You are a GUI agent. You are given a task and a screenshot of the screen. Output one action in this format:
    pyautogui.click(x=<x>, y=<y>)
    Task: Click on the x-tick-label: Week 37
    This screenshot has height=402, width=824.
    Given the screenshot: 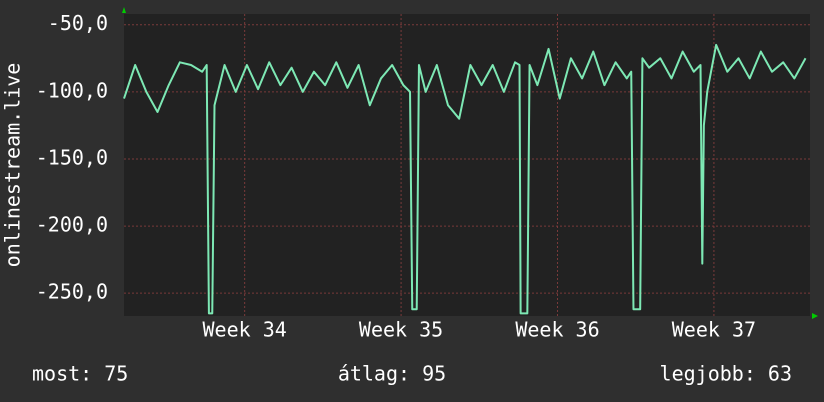 What is the action you would take?
    pyautogui.click(x=714, y=330)
    